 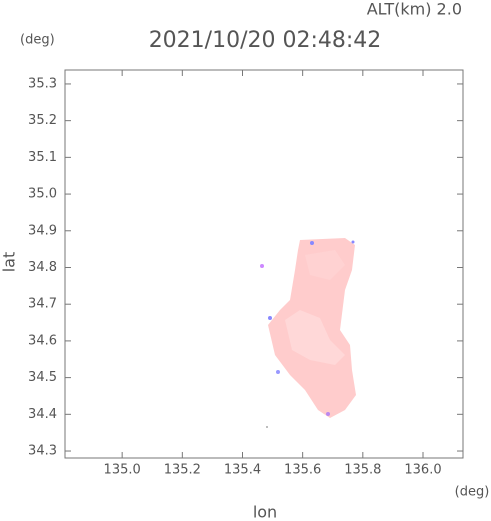 I want to click on y-tick-label: 34.8, so click(x=42, y=267).